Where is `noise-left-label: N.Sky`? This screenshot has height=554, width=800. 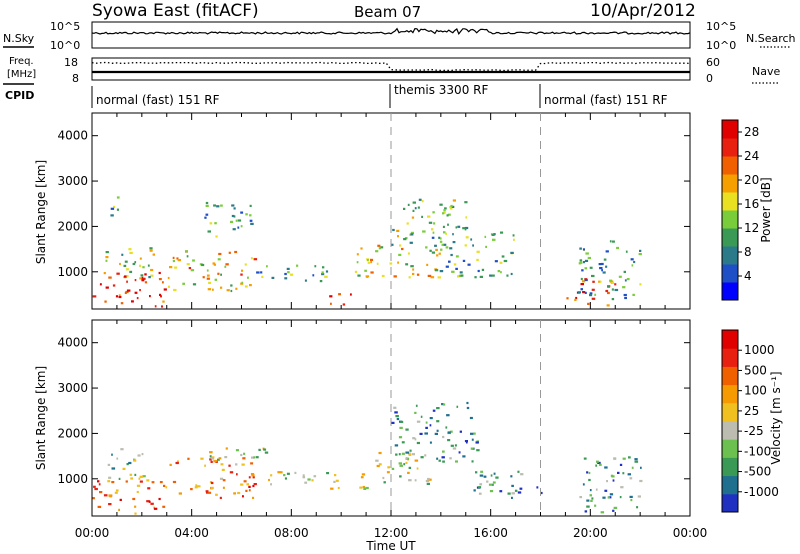 noise-left-label: N.Sky is located at coordinates (19, 38).